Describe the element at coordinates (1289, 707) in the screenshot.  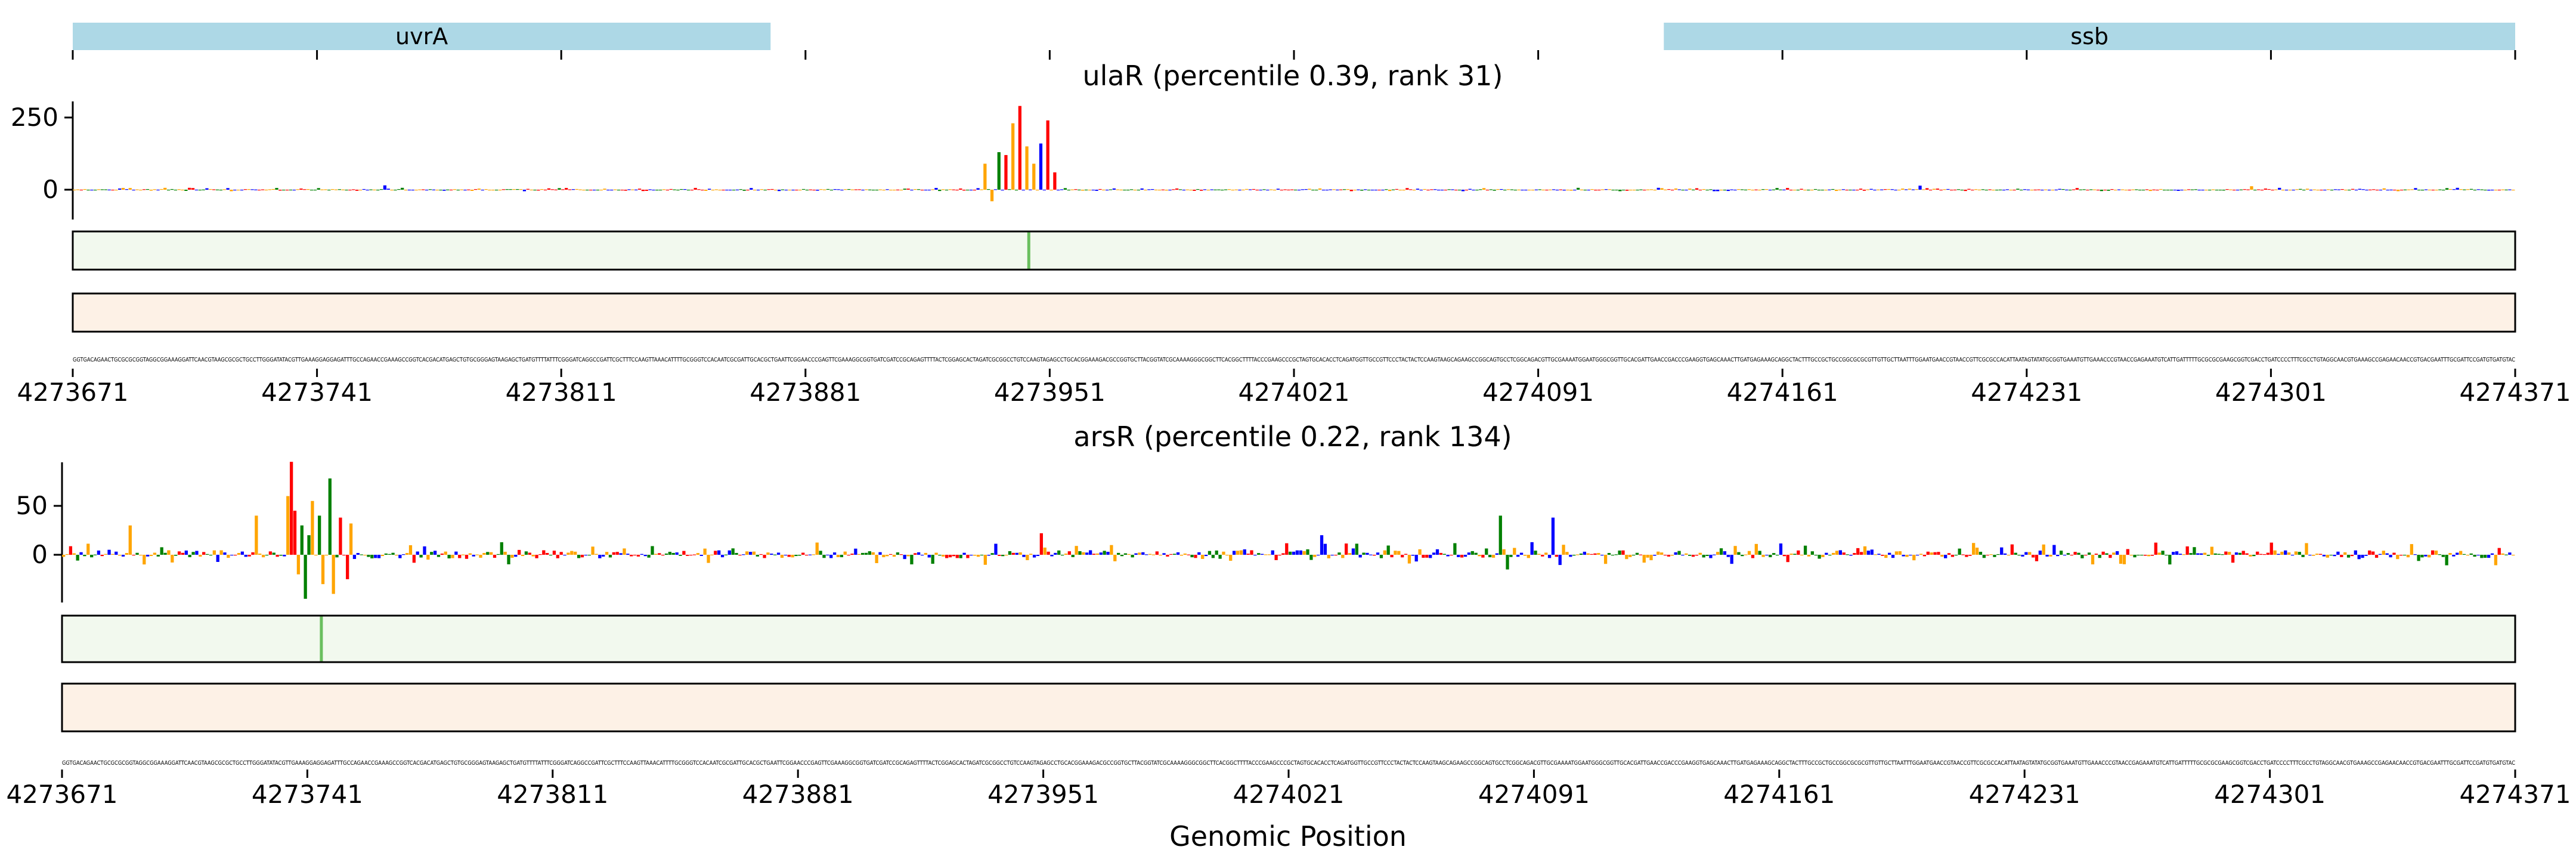
I see `panel2-heatmap-orange-bg` at that location.